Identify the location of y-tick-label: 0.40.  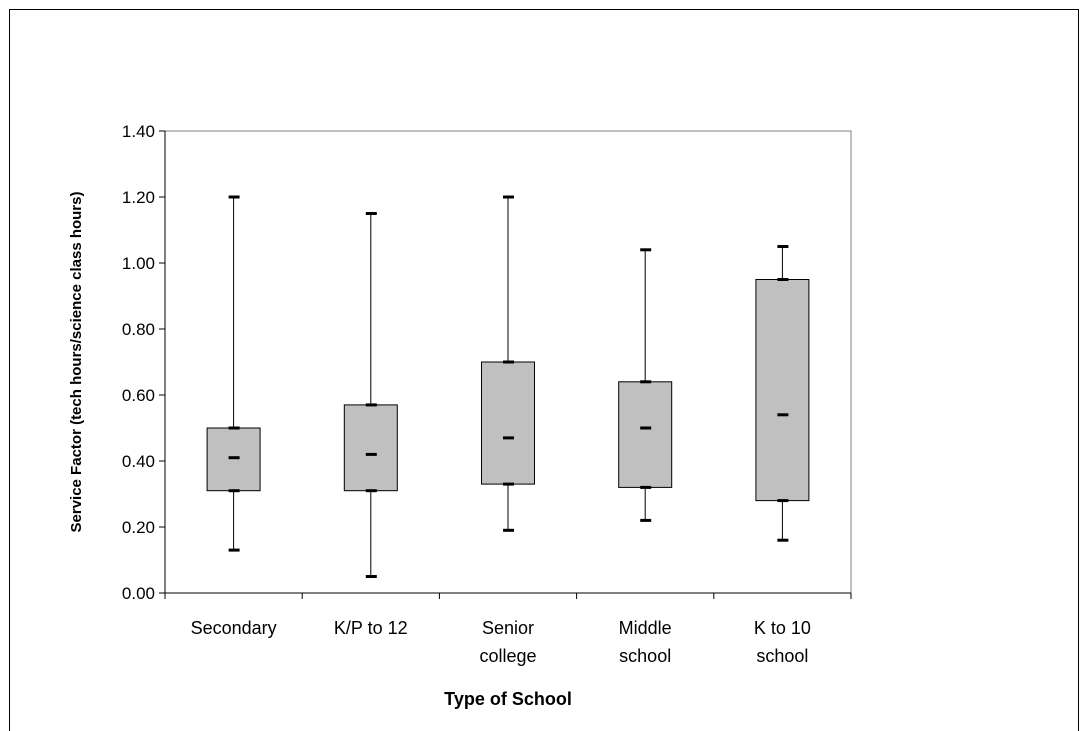
(138, 461).